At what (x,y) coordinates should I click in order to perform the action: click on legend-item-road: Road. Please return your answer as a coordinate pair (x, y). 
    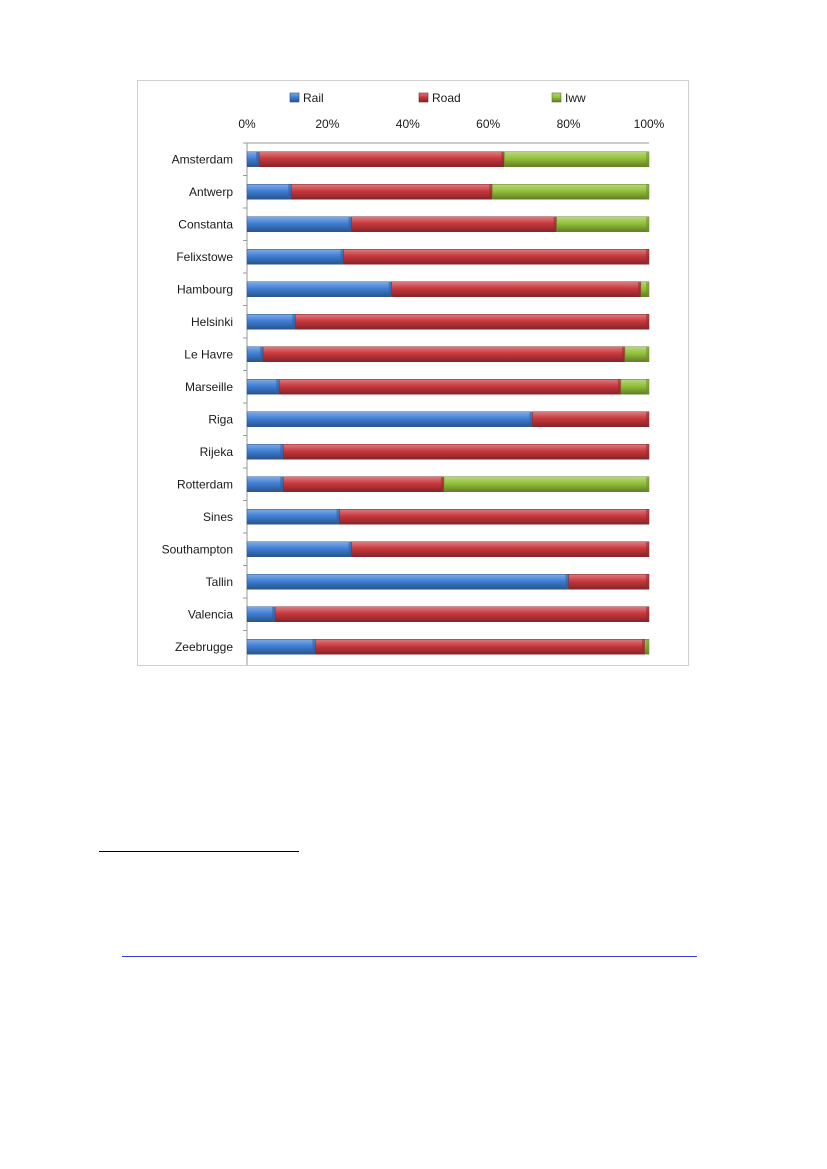
    Looking at the image, I should click on (439, 98).